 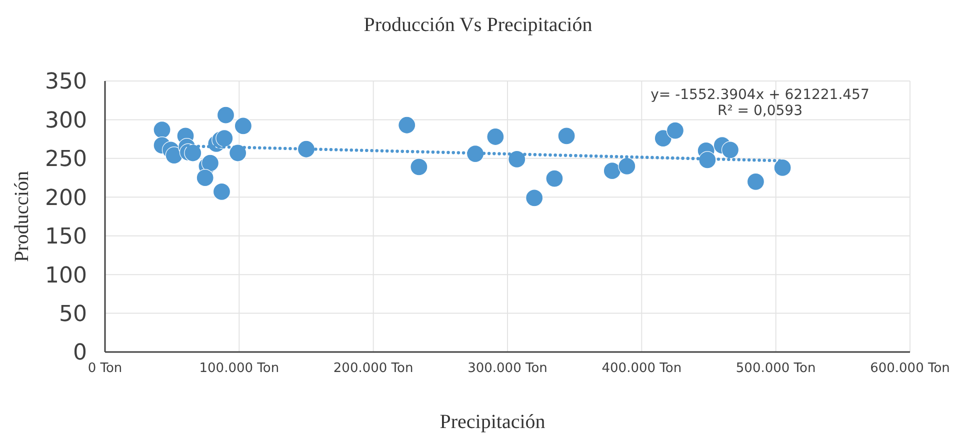 I want to click on annotation: y= -1552.3904x + 621221.457, so click(x=760, y=95).